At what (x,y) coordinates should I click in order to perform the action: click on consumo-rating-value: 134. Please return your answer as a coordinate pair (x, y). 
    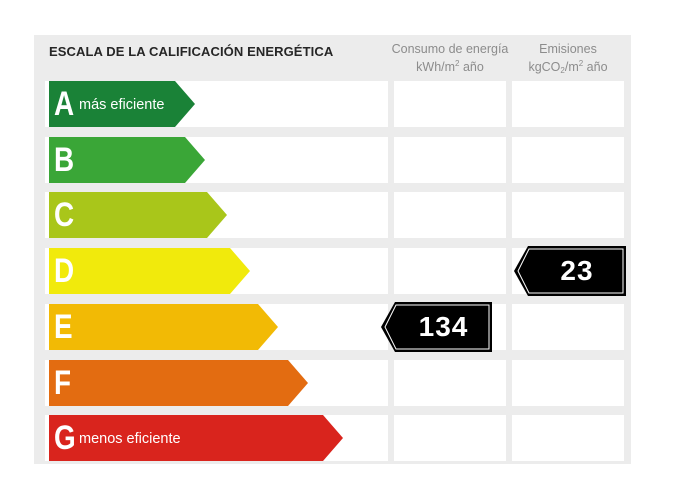
    Looking at the image, I should click on (443, 326).